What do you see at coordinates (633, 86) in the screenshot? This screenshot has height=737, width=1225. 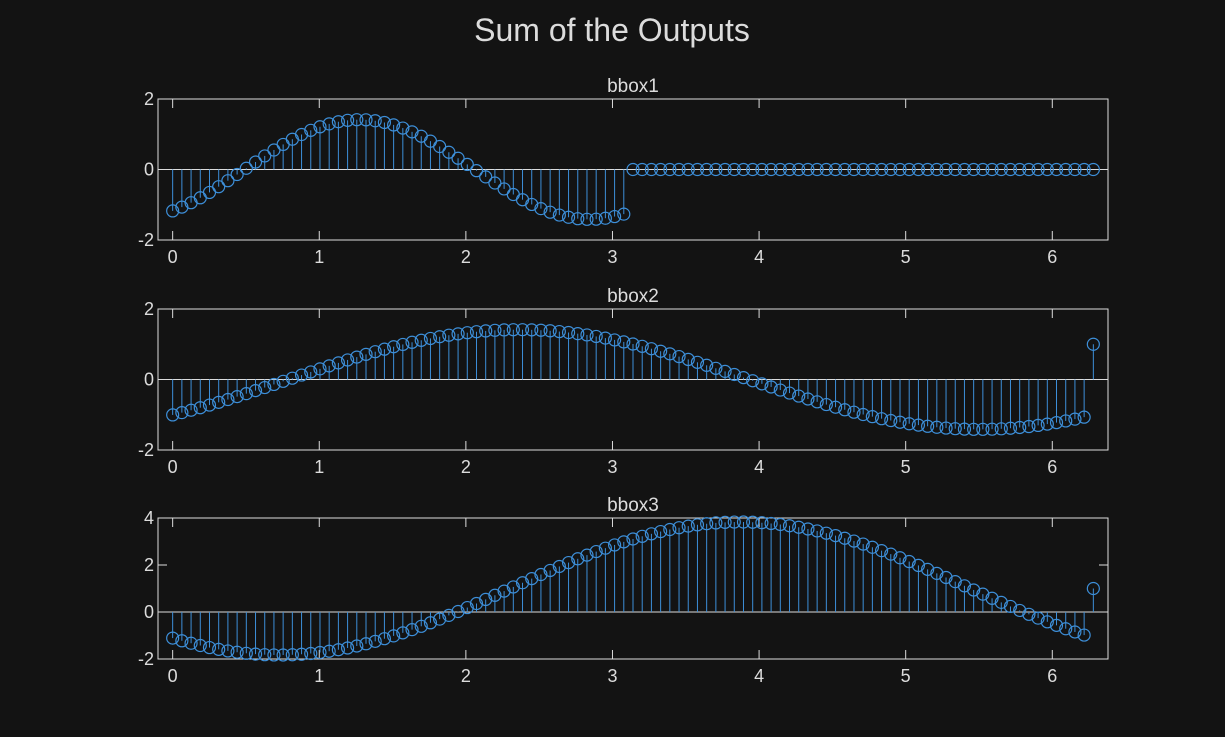 I see `subplot-title: bbox1` at bounding box center [633, 86].